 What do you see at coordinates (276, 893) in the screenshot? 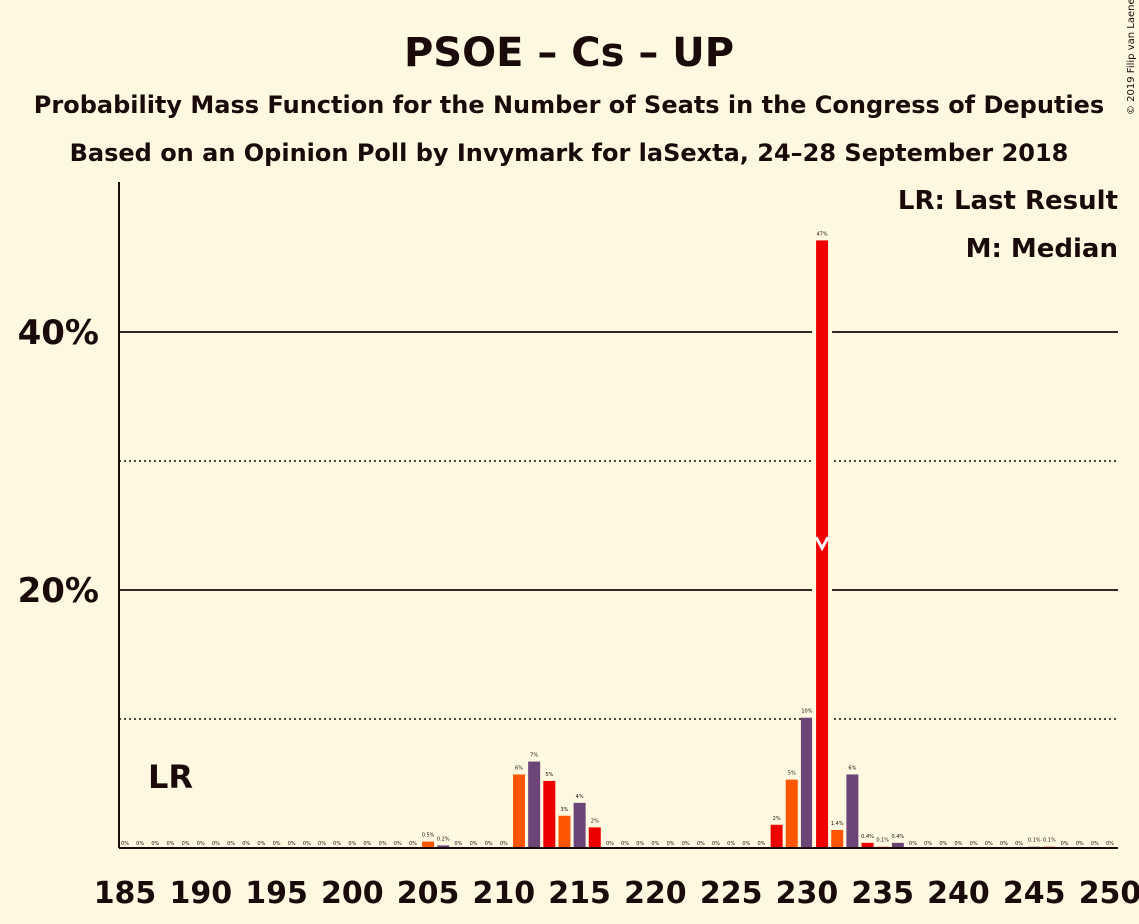
I see `x-tick-label-195: 195` at bounding box center [276, 893].